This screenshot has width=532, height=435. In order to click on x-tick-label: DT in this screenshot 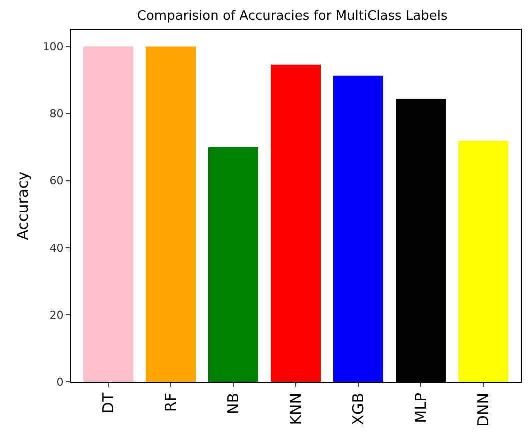, I will do `click(108, 403)`.